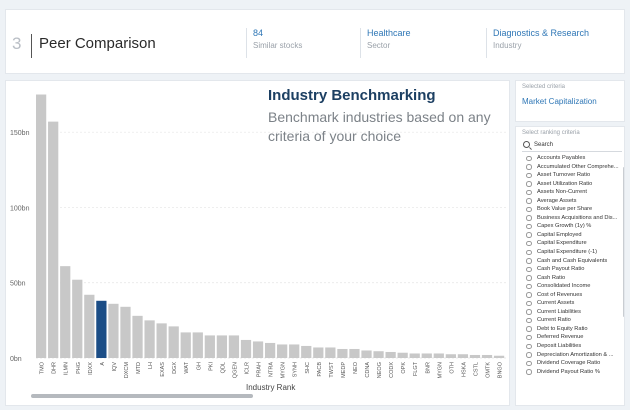 The width and height of the screenshot is (630, 410). Describe the element at coordinates (575, 372) in the screenshot. I see `criteria-option: Dividend Payout Ratio %` at that location.